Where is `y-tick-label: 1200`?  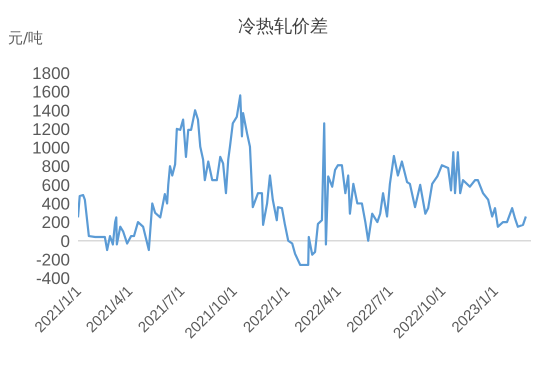 y-tick-label: 1200 is located at coordinates (51, 129).